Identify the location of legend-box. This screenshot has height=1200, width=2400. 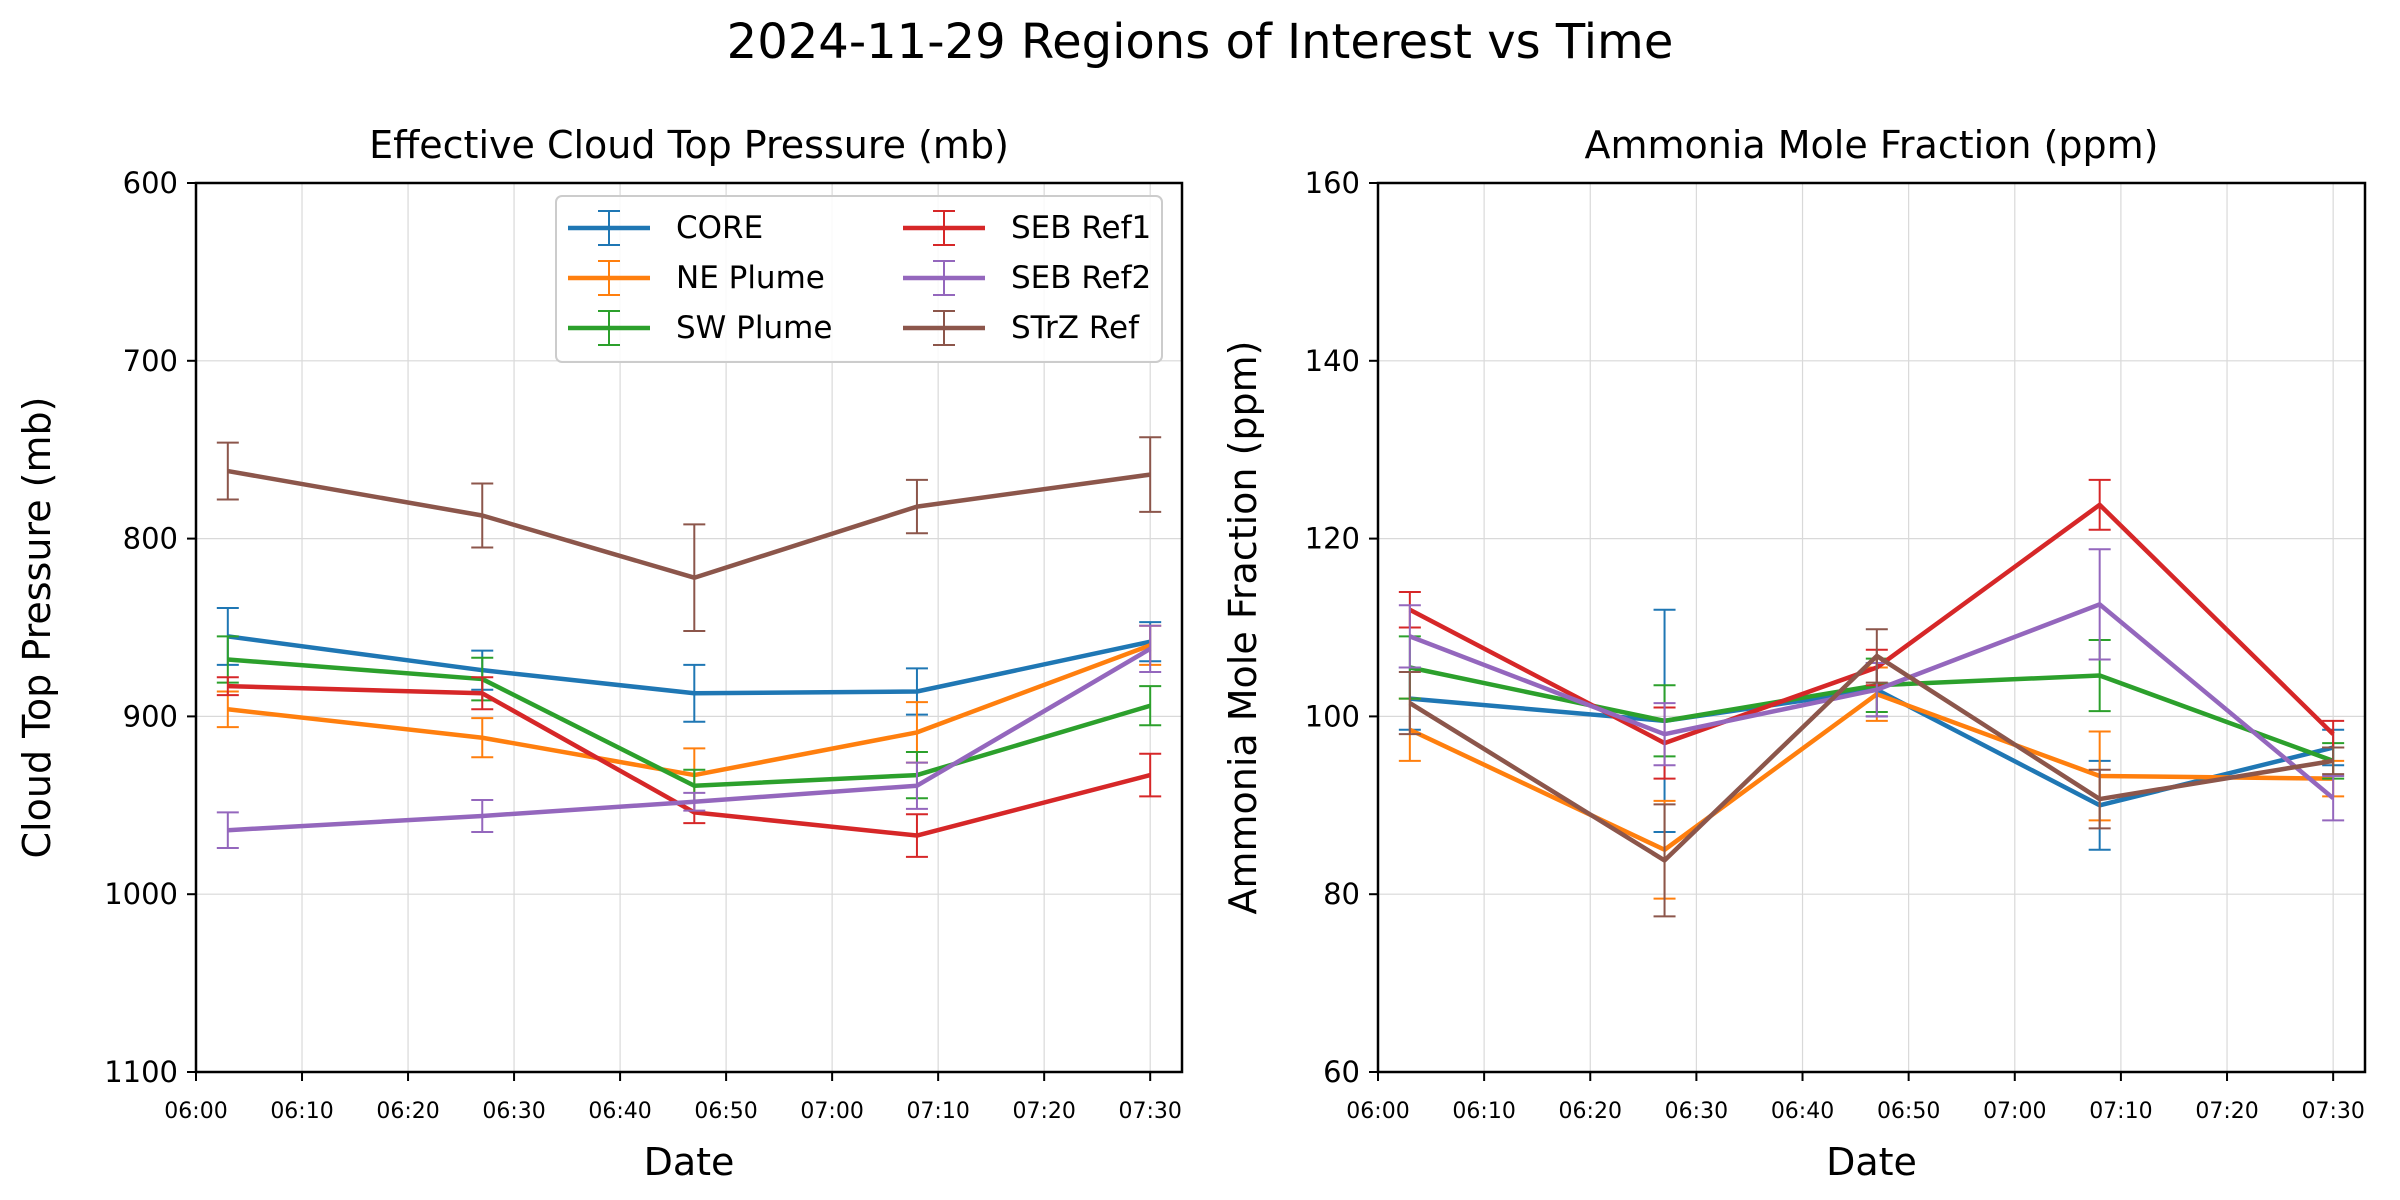
(859, 279).